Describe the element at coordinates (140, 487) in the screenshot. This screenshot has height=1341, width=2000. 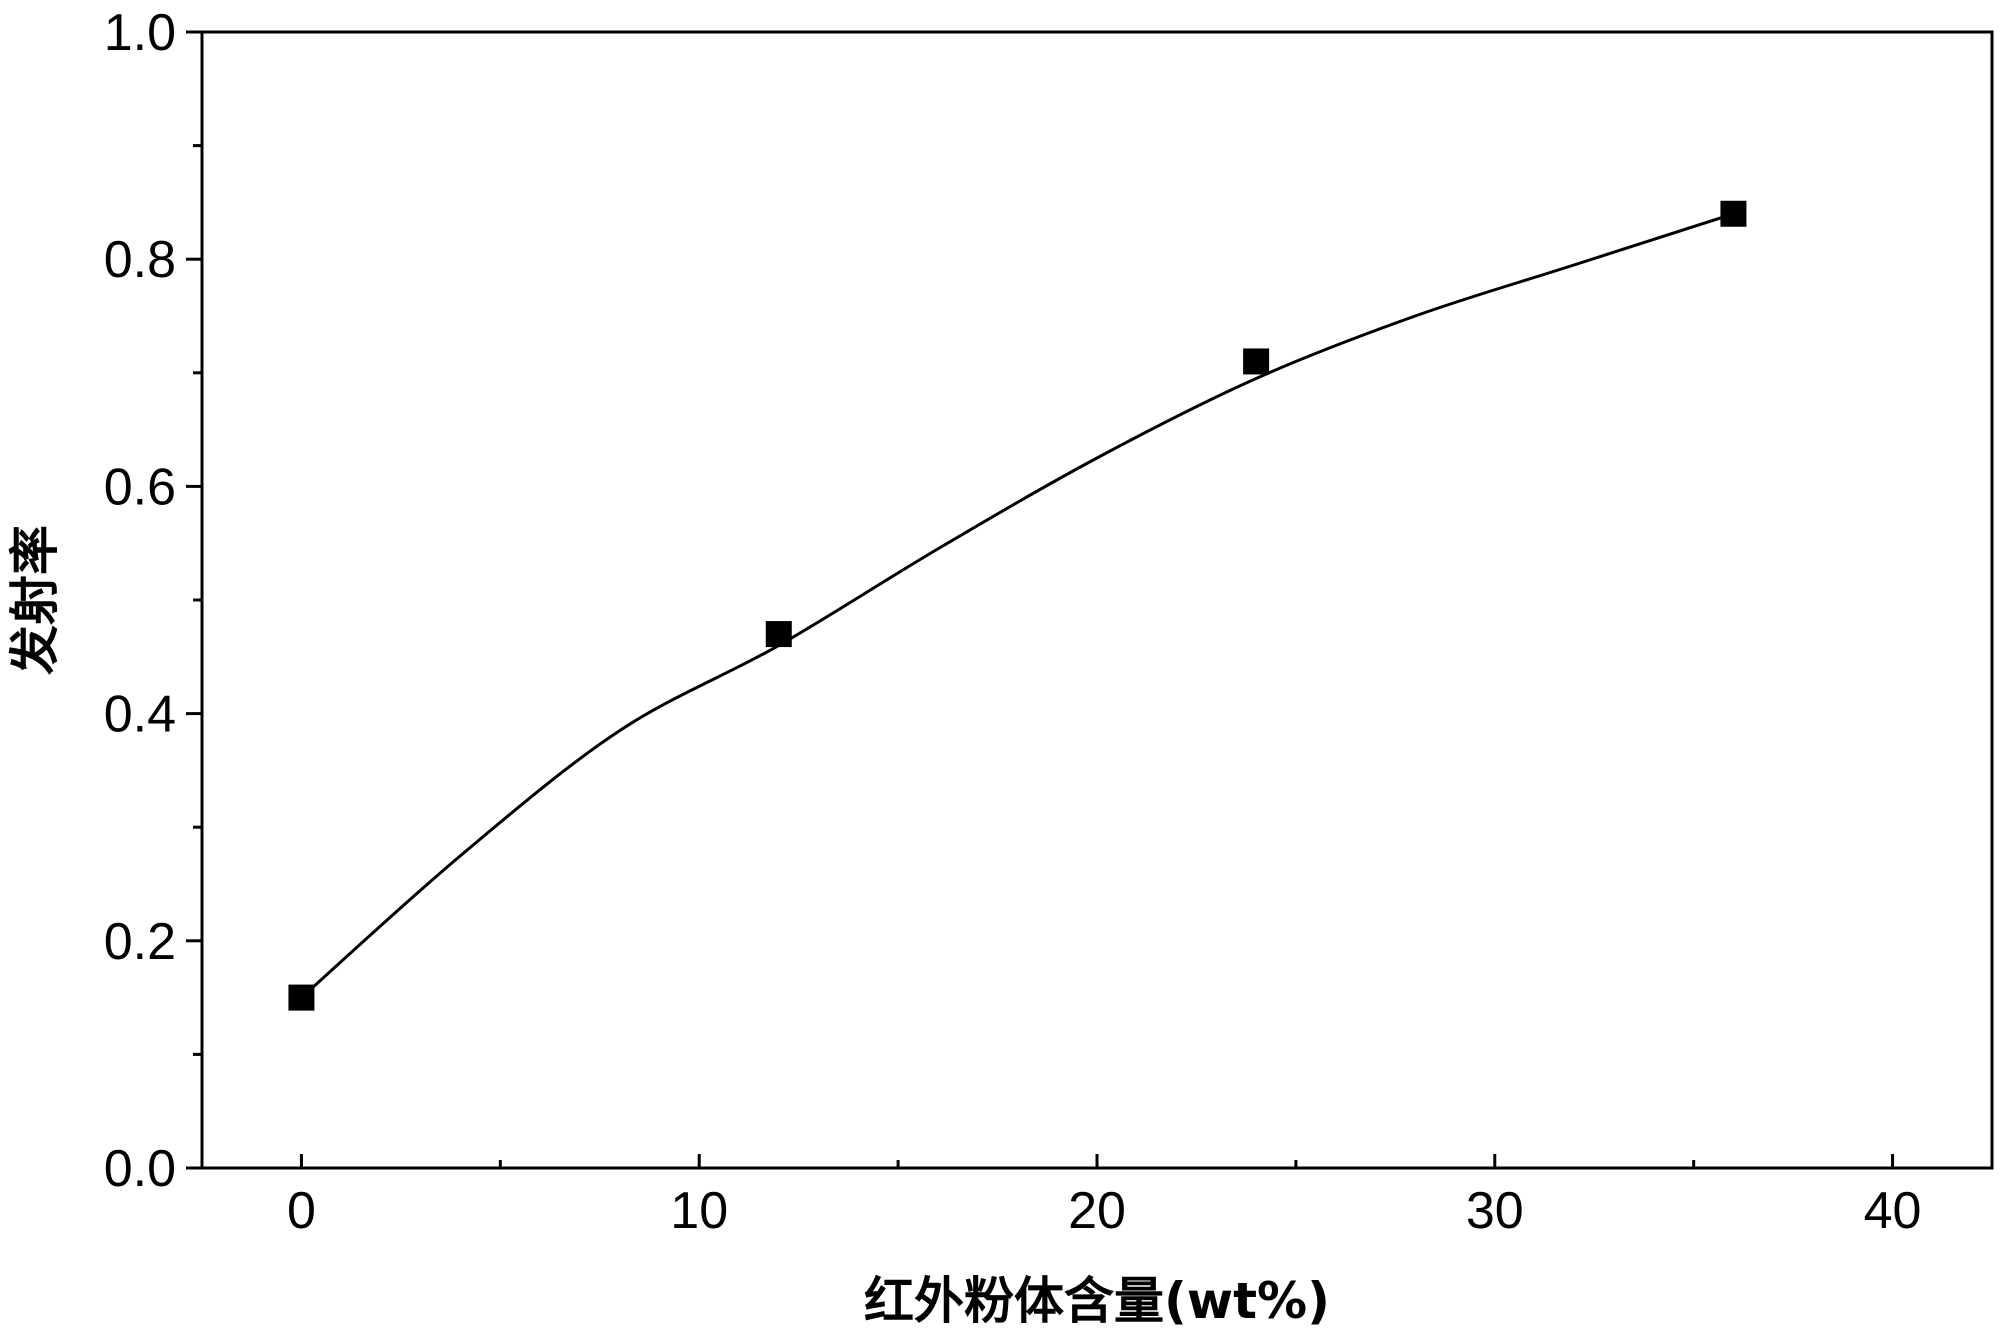
I see `y-tick-label: 0.6` at that location.